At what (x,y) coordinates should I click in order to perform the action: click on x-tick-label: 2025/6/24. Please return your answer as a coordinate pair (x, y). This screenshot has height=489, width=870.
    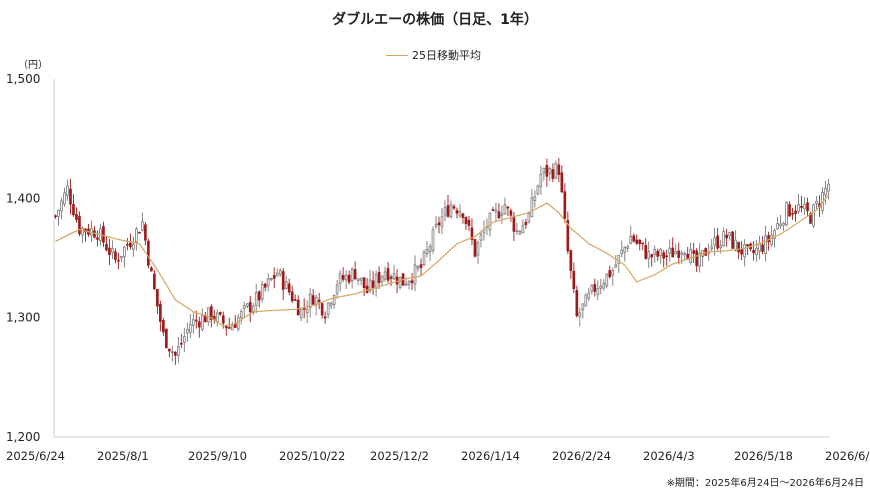
    Looking at the image, I should click on (35, 456).